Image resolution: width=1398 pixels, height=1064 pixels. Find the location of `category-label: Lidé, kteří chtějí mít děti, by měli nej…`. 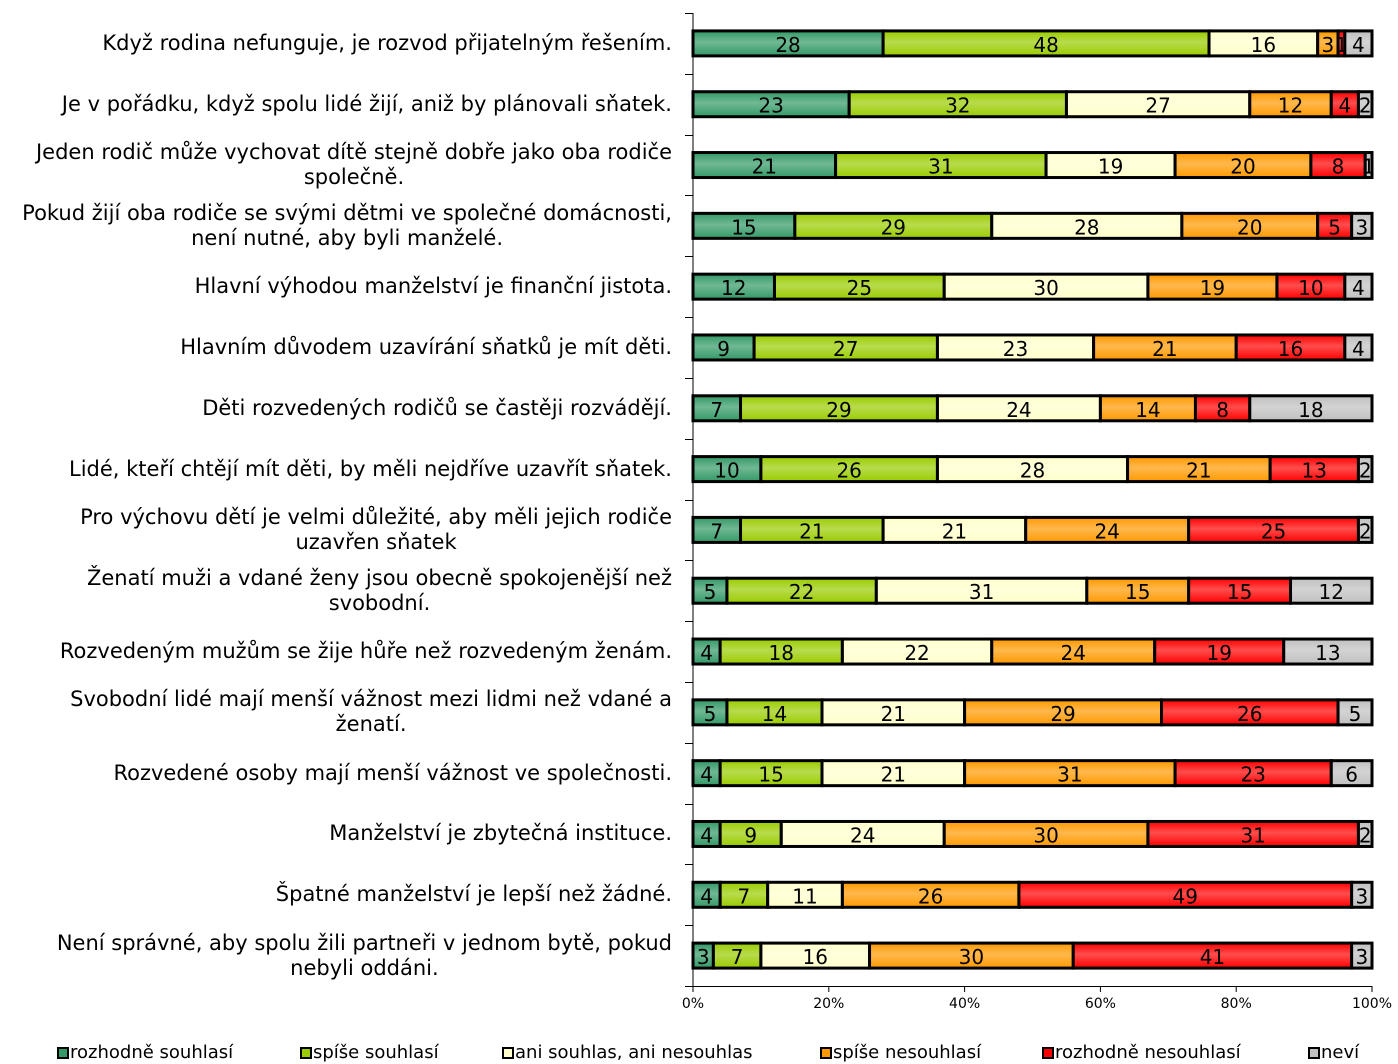

category-label: Lidé, kteří chtějí mít děti, by měli nej… is located at coordinates (370, 468).